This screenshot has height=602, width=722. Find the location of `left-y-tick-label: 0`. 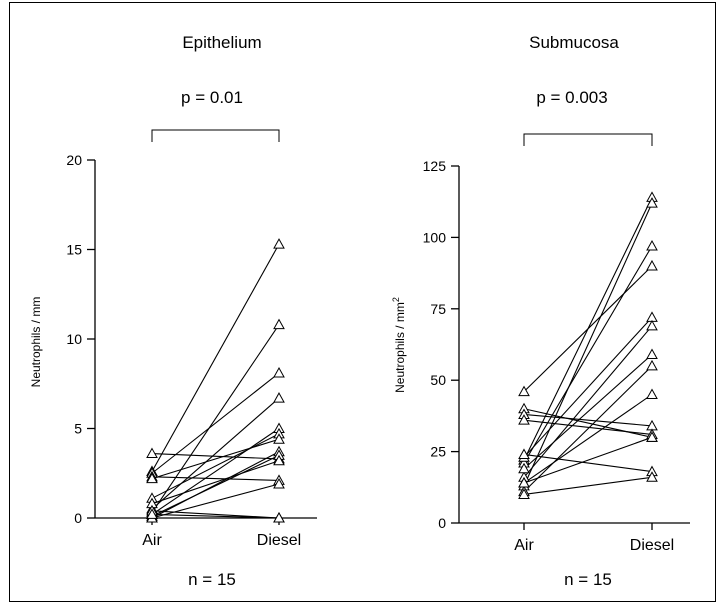

left-y-tick-label: 0 is located at coordinates (78, 518).